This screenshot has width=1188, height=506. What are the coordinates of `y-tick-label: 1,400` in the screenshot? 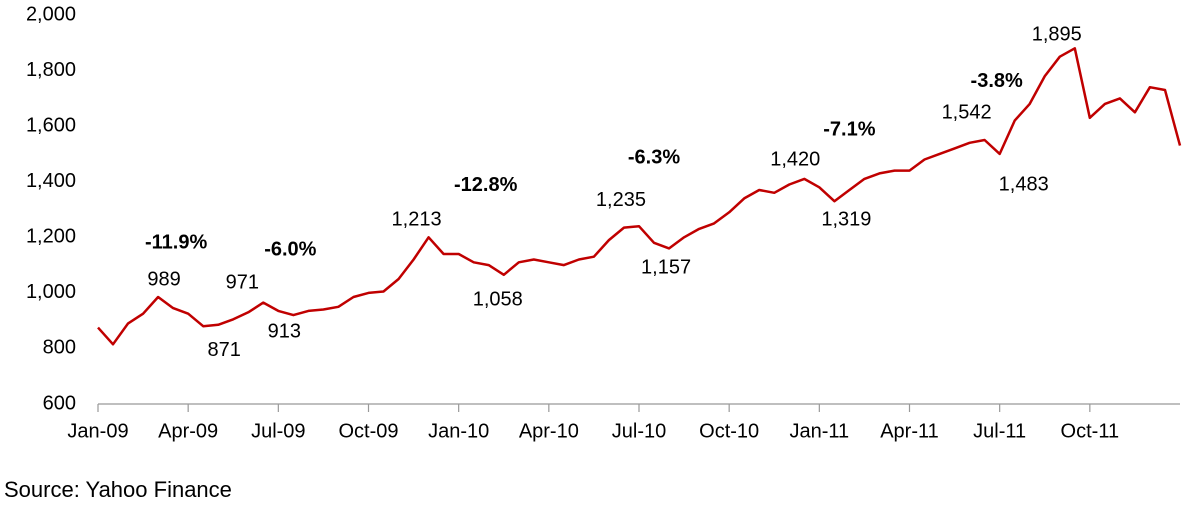 It's located at (51, 181).